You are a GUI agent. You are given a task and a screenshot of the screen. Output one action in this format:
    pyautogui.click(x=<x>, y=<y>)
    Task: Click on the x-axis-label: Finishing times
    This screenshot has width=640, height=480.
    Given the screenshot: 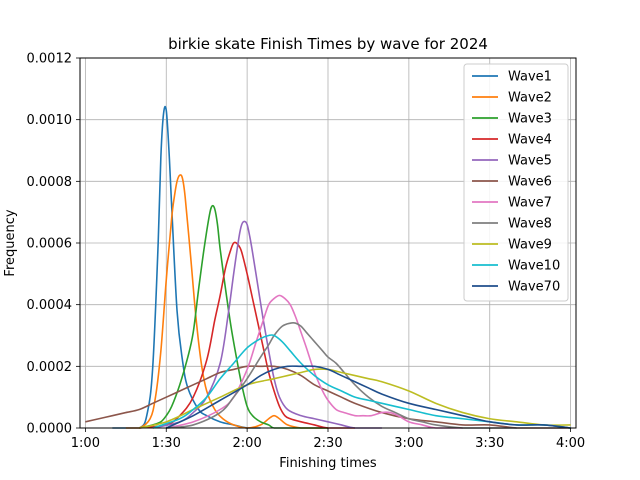 What is the action you would take?
    pyautogui.click(x=328, y=463)
    